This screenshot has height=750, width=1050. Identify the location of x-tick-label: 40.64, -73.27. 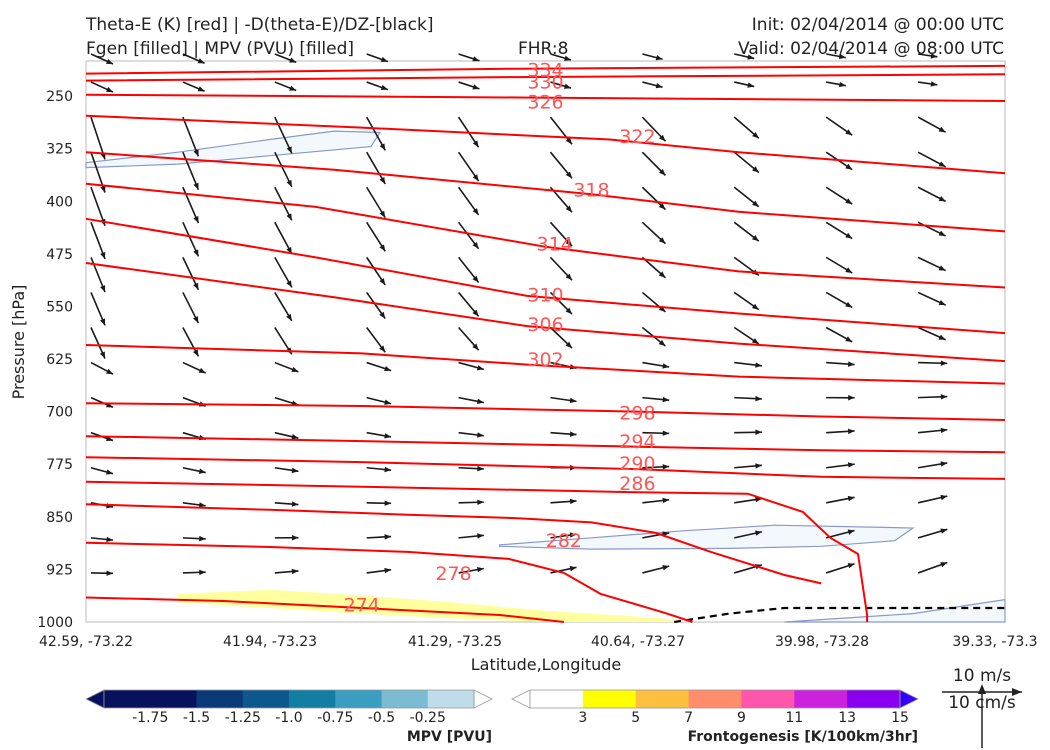
(638, 642).